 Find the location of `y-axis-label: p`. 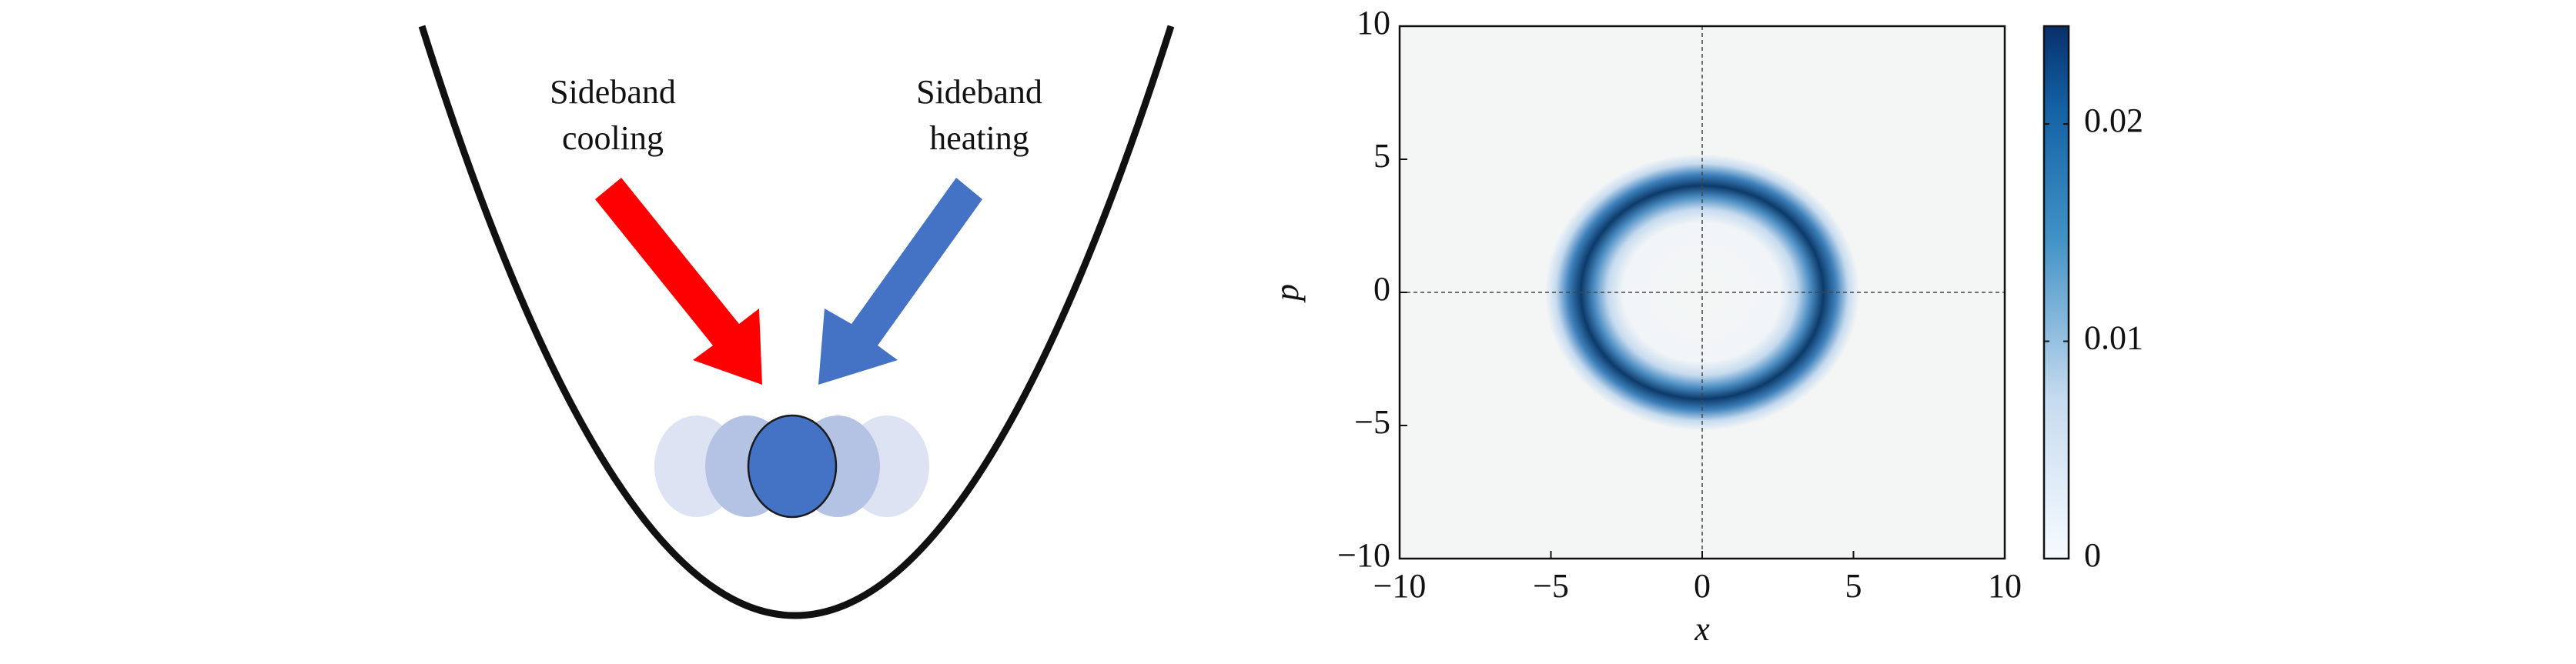

y-axis-label: p is located at coordinates (1287, 293).